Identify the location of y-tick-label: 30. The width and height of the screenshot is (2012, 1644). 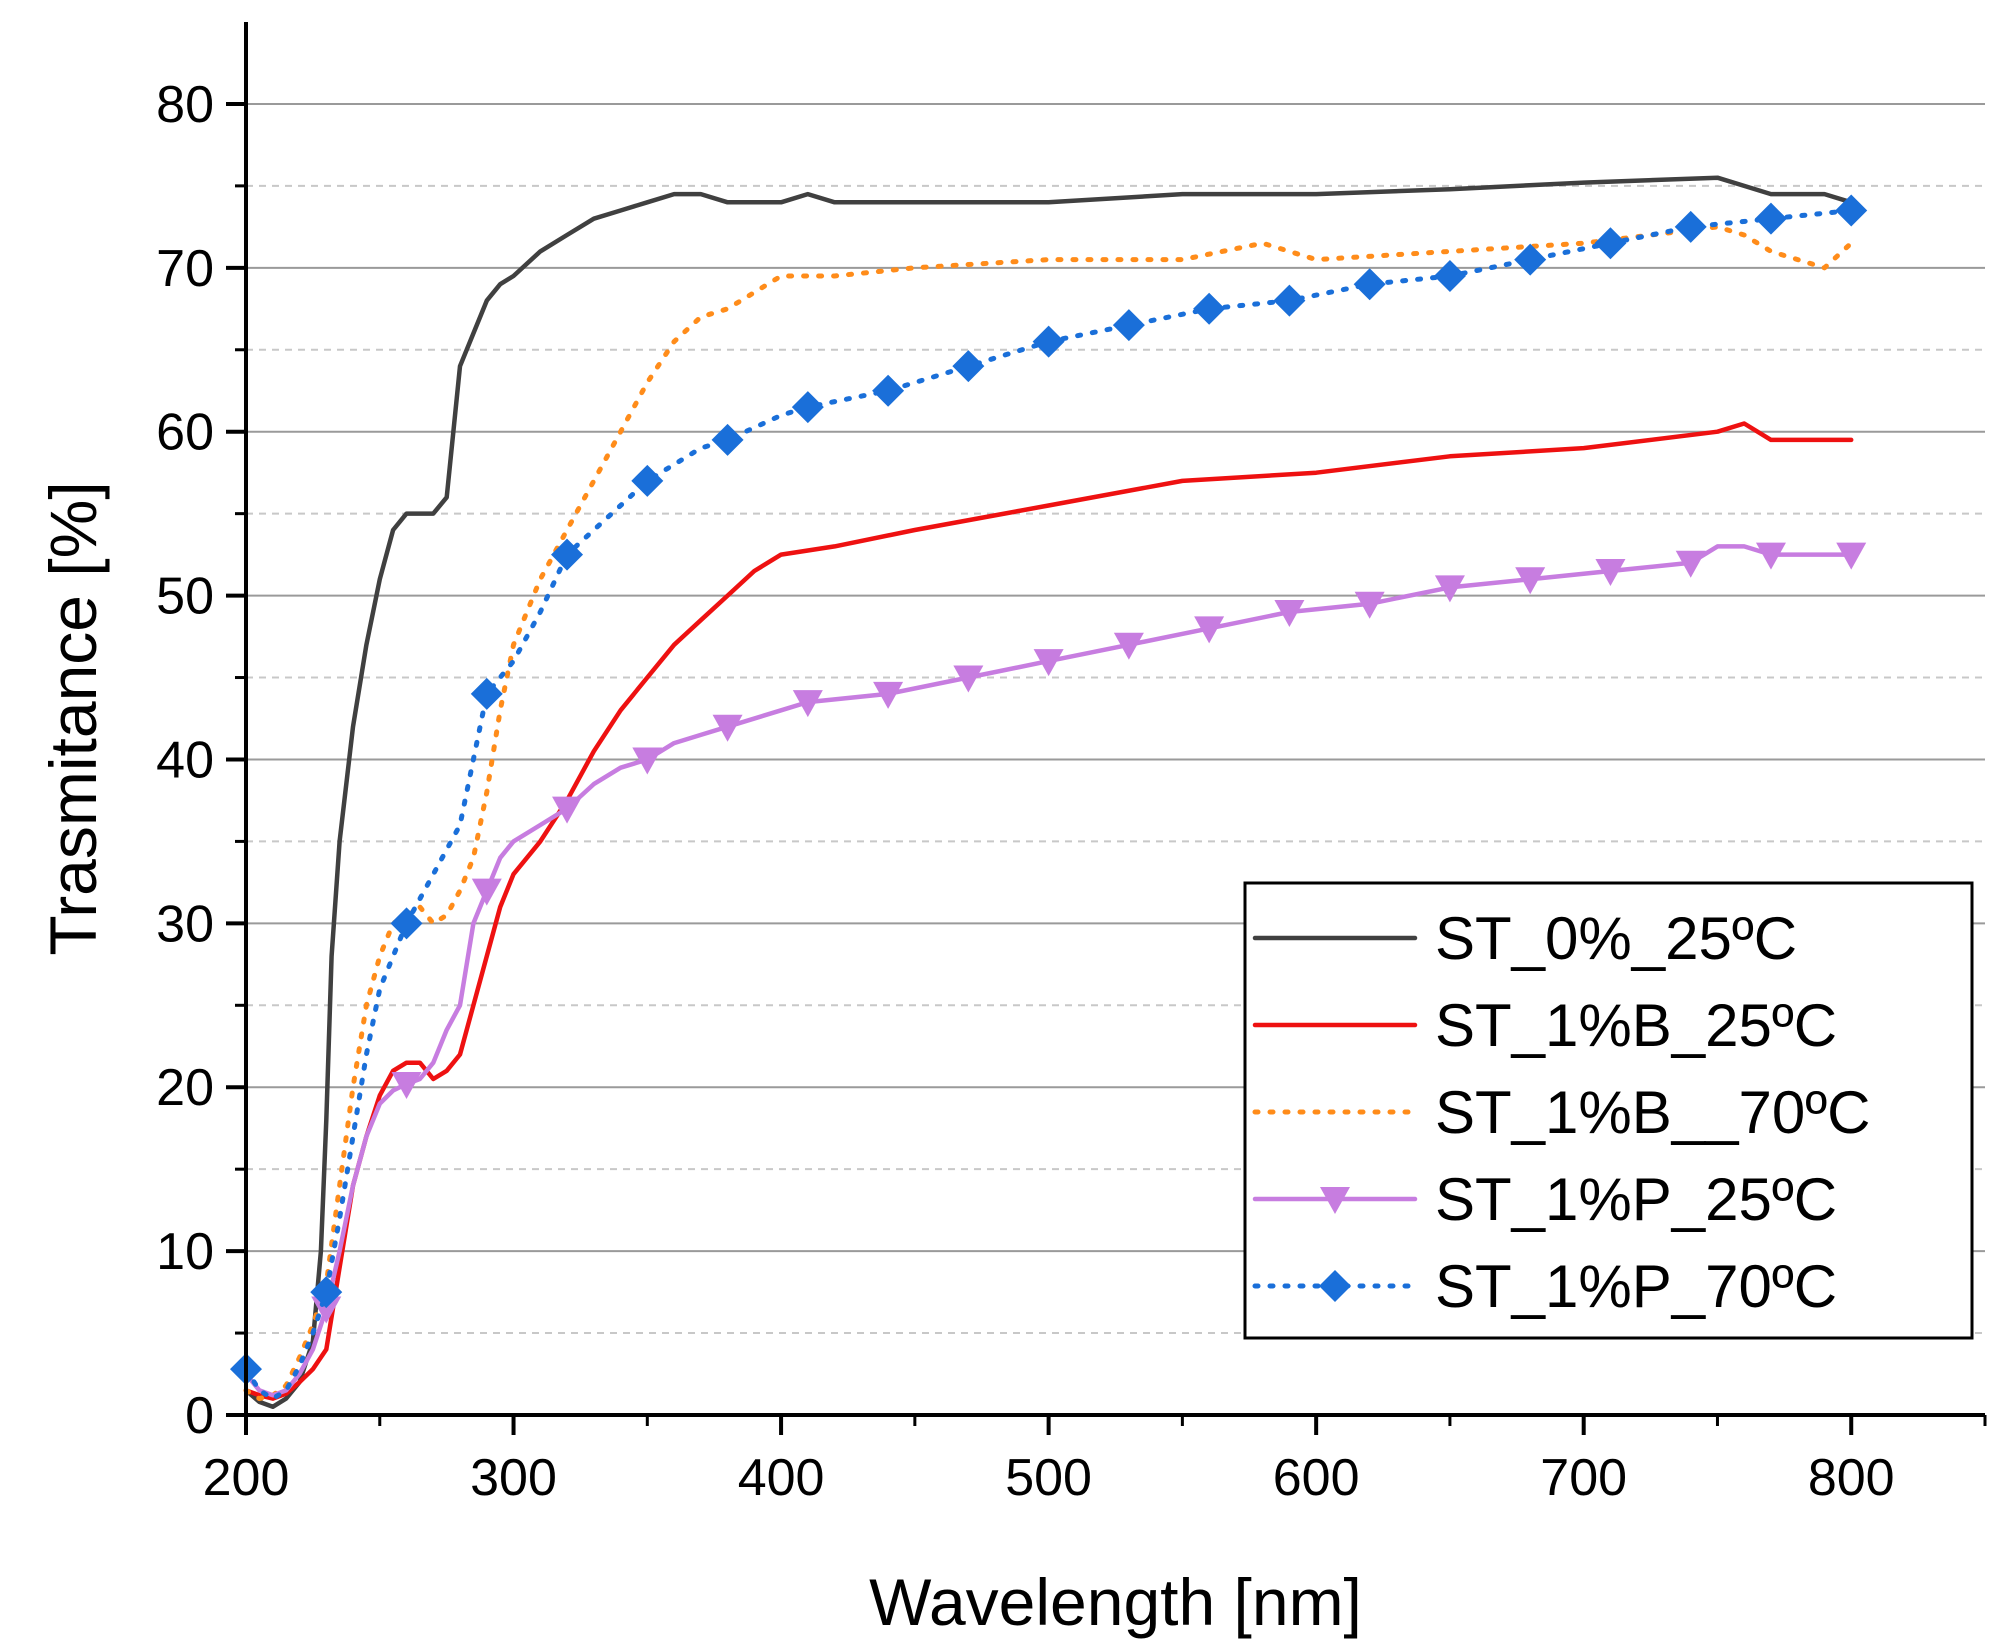
(185, 924).